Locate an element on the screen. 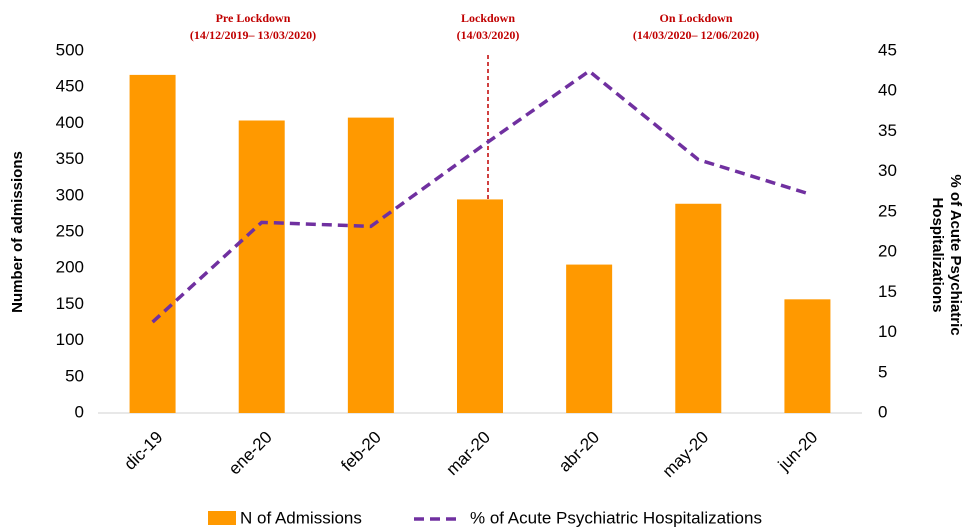 The image size is (969, 530). x-tick-label: dic-19 is located at coordinates (143, 451).